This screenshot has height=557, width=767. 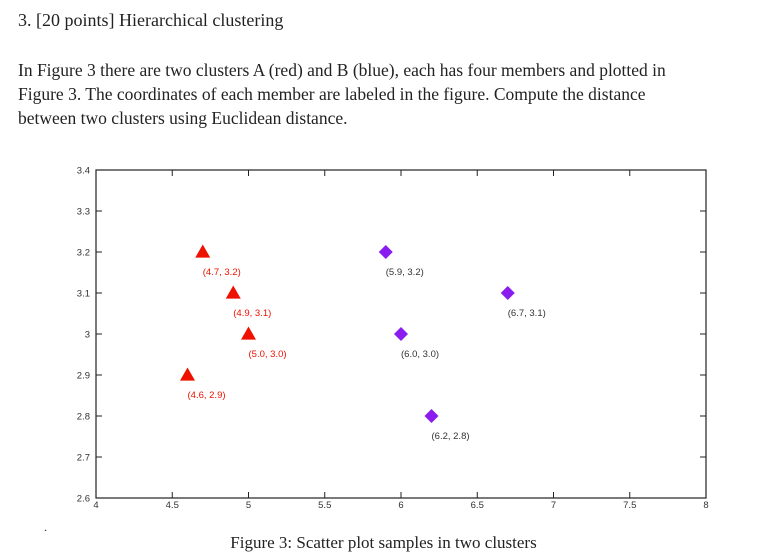 What do you see at coordinates (324, 505) in the screenshot?
I see `x-tick-label: 5.5` at bounding box center [324, 505].